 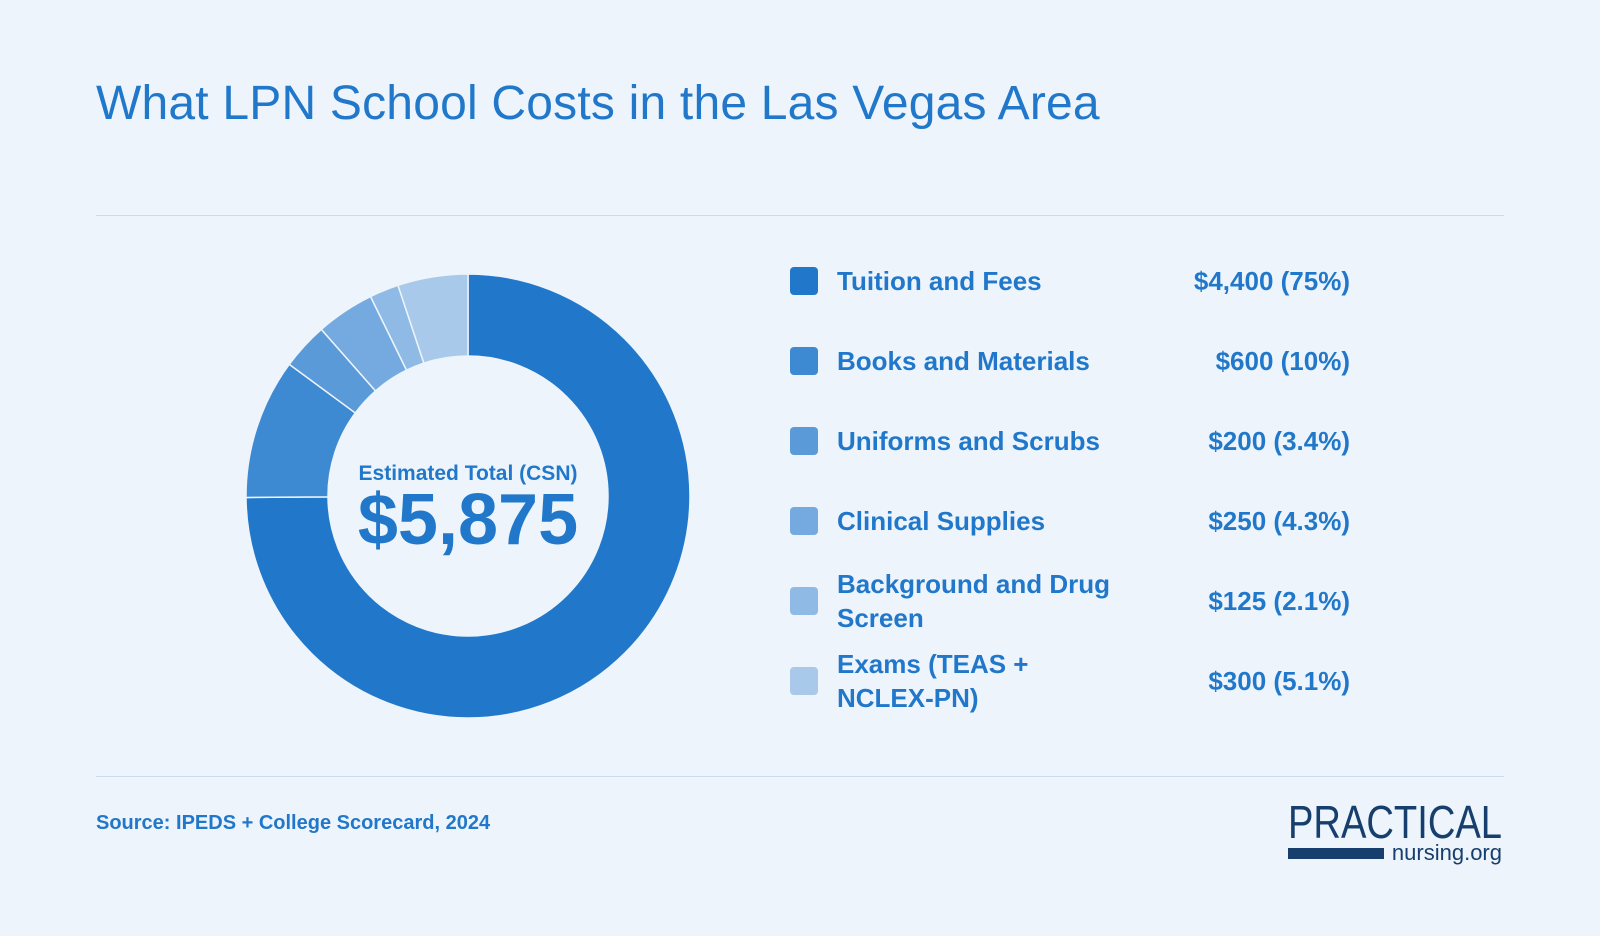 What do you see at coordinates (963, 361) in the screenshot?
I see `legend-label: Books and Materials` at bounding box center [963, 361].